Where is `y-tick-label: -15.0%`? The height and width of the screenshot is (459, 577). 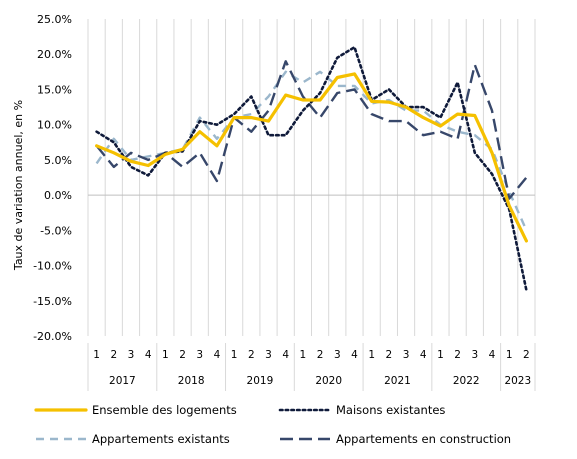
y-tick-label: -15.0% is located at coordinates (52, 301).